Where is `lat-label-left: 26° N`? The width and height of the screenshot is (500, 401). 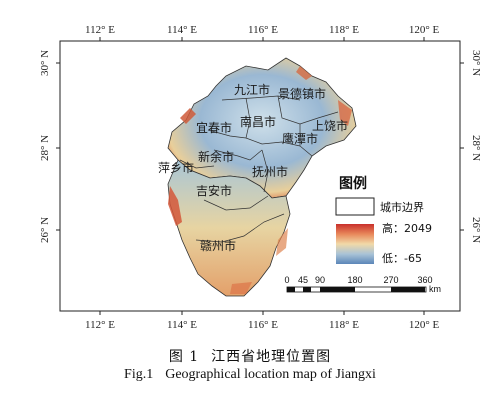 lat-label-left: 26° N is located at coordinates (45, 230).